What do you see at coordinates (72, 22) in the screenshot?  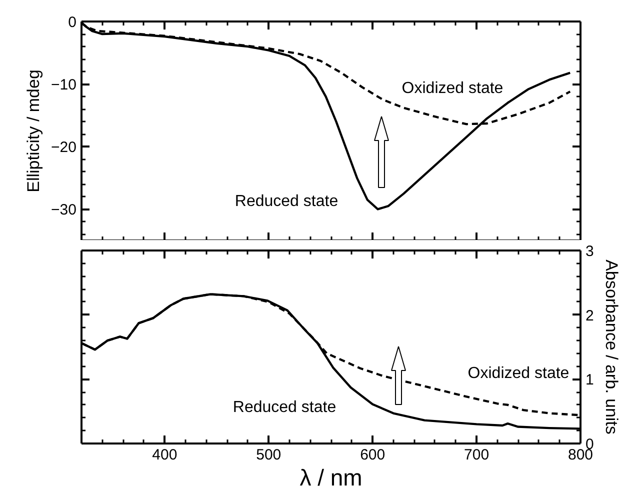 I see `y-tick-label: 0` at bounding box center [72, 22].